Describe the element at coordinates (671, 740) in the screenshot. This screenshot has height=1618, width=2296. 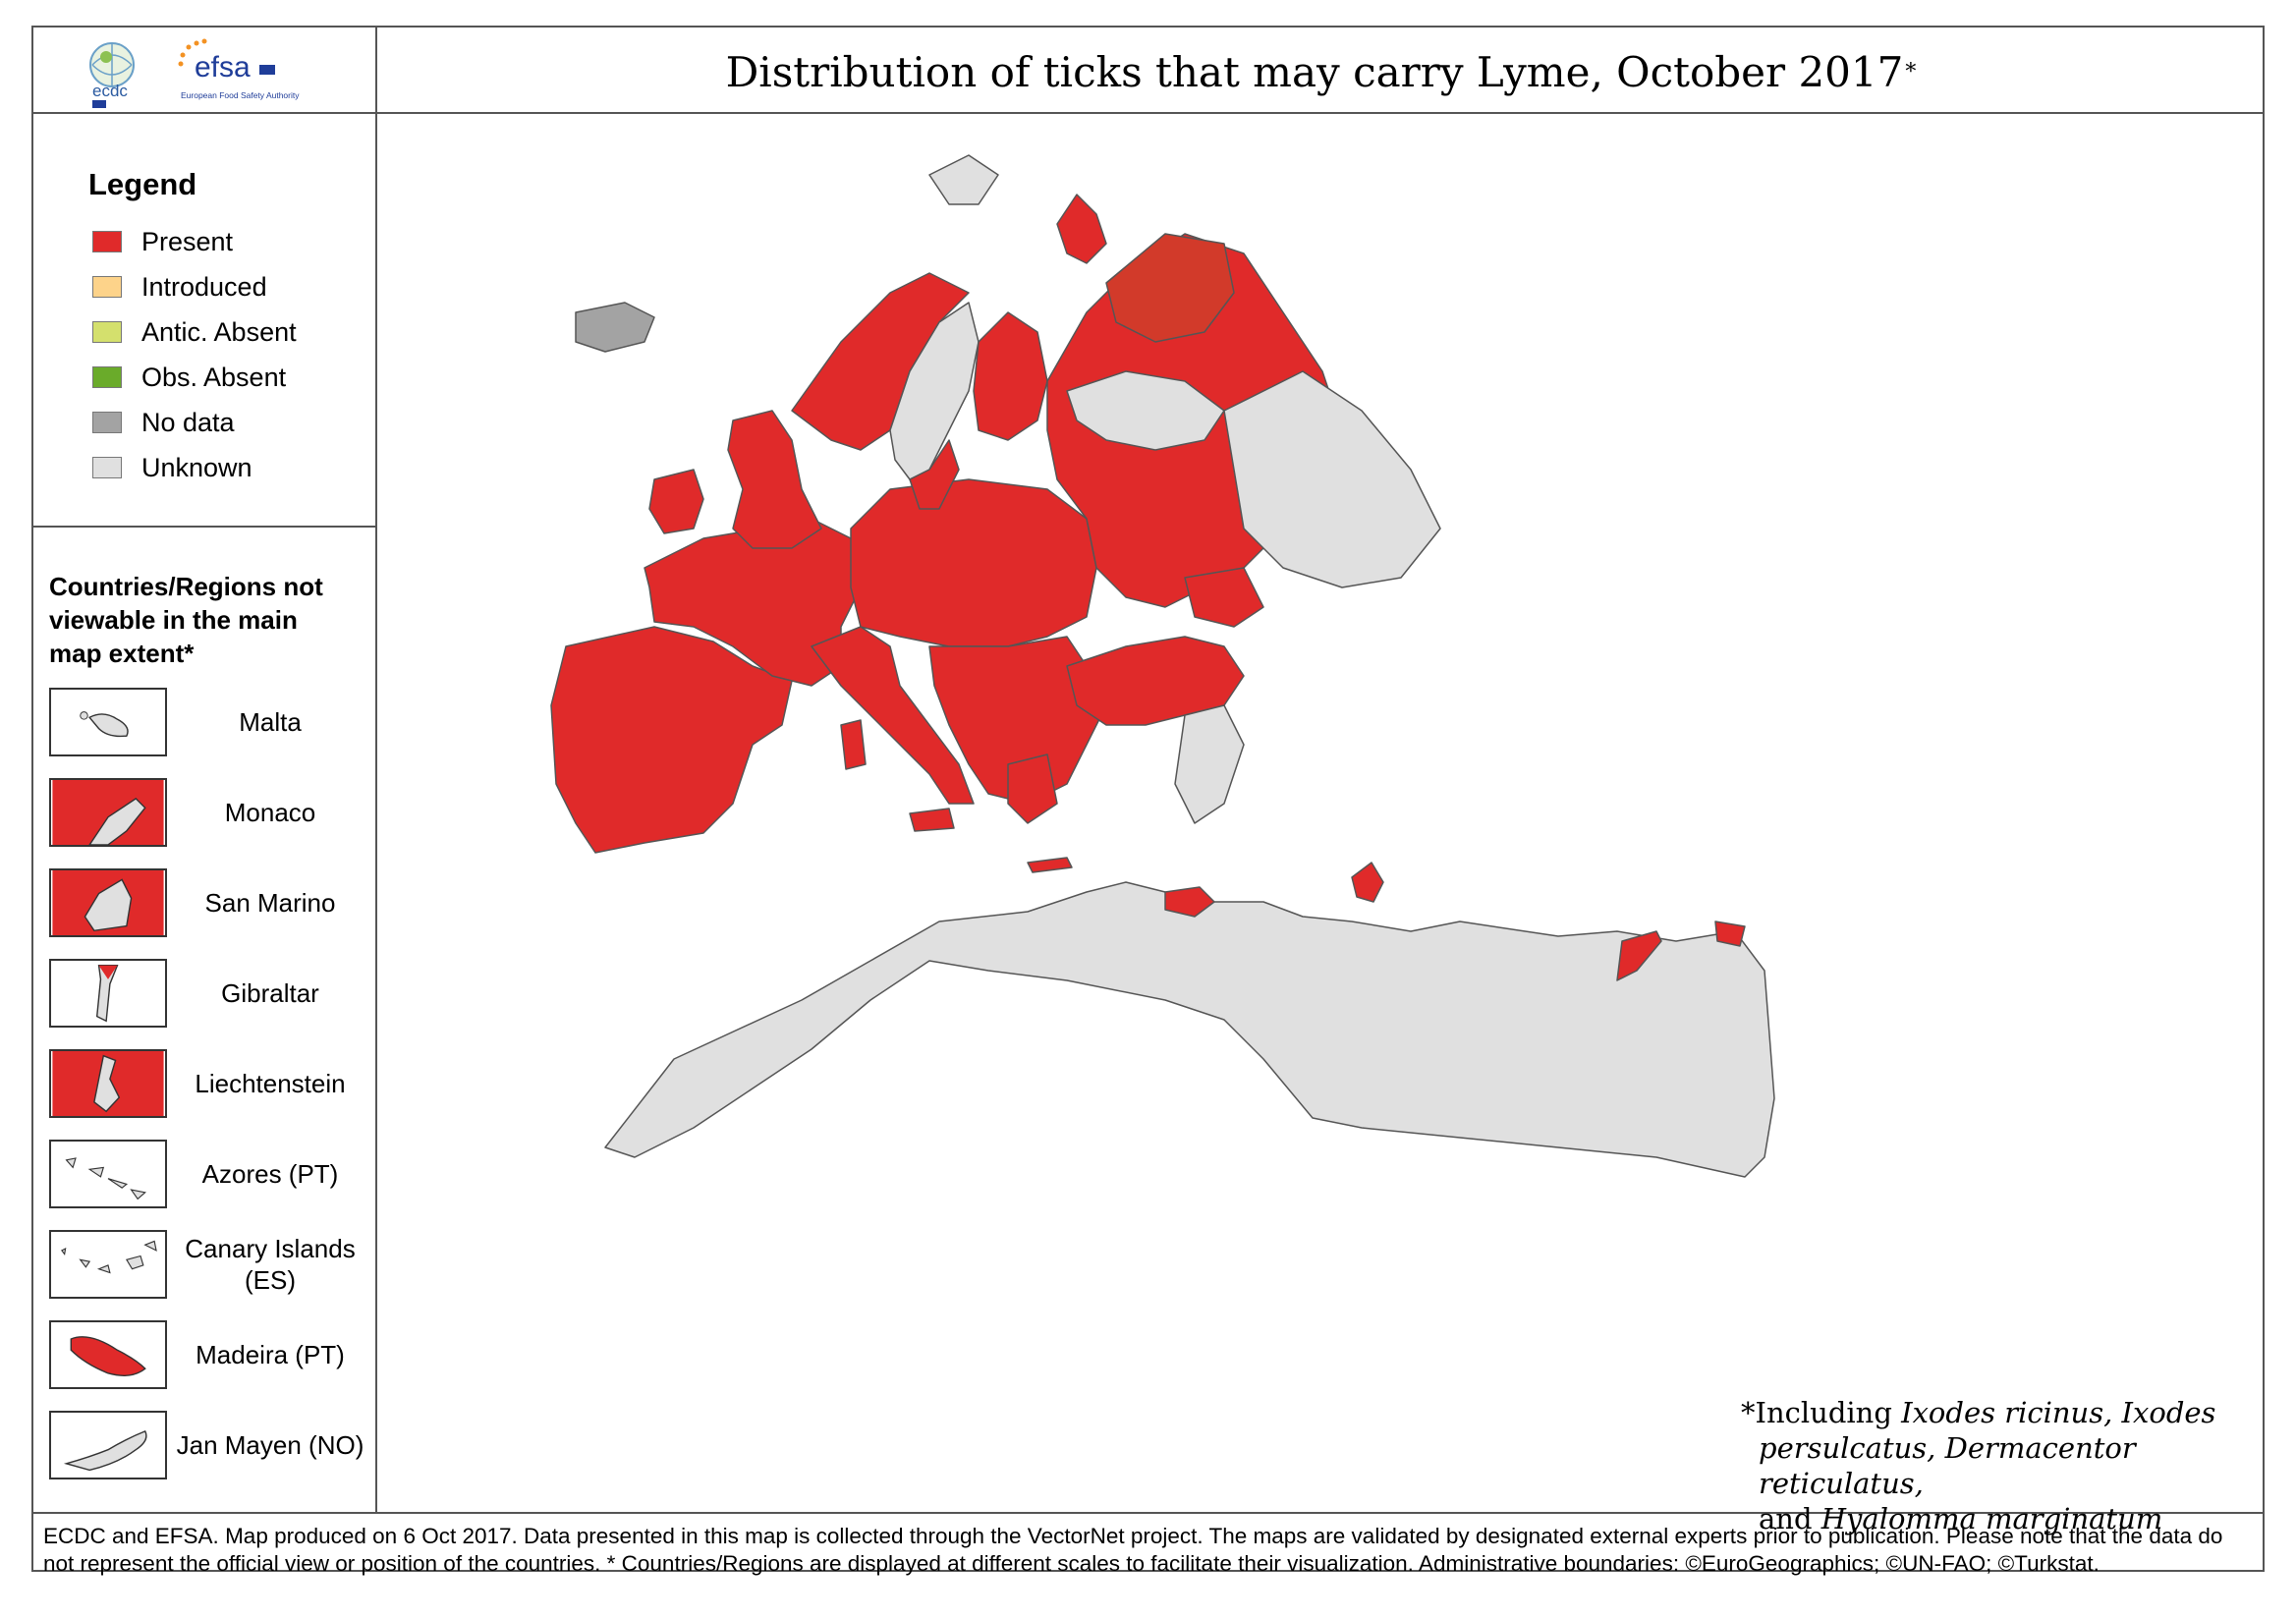
I see `iberia-region` at that location.